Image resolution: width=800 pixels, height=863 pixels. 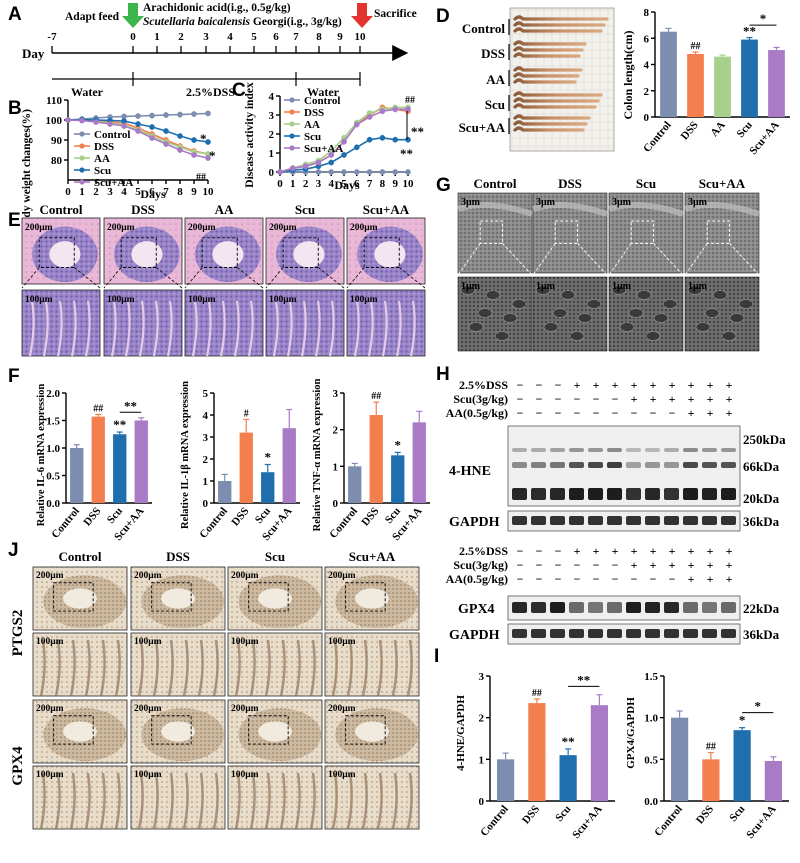 I want to click on kda-36-b: 36kDa, so click(x=761, y=634).